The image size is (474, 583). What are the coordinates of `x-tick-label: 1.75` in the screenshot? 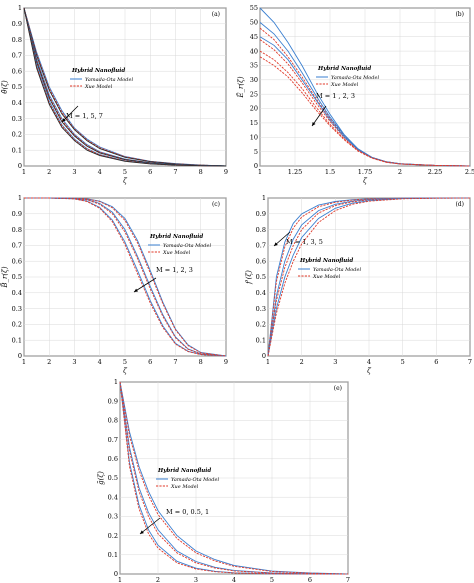 It's located at (365, 172).